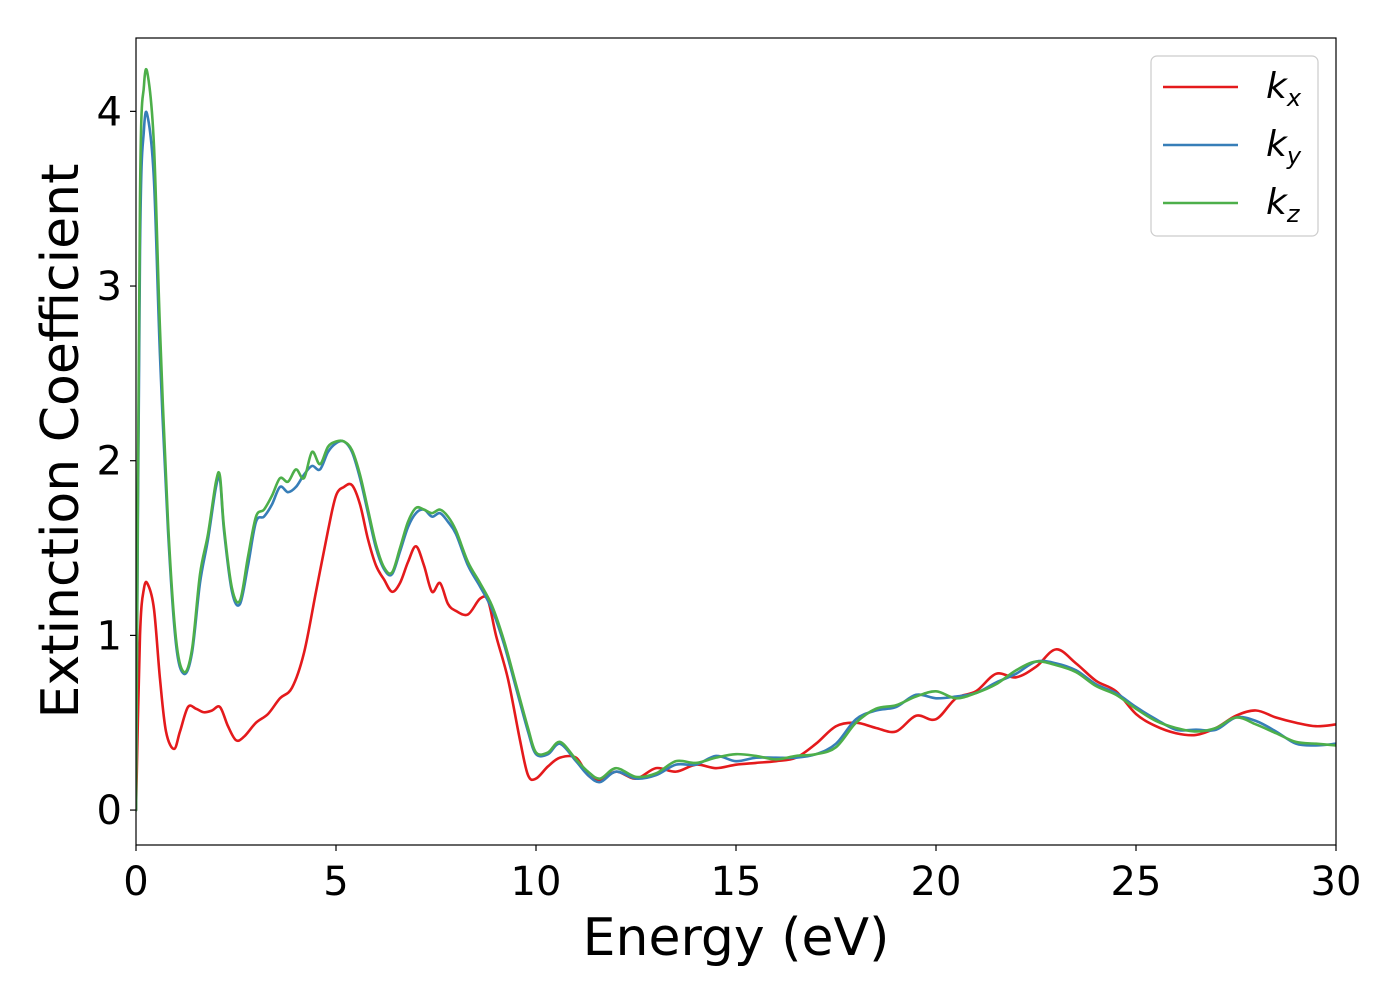  I want to click on legend-label-kx: kx, so click(1284, 89).